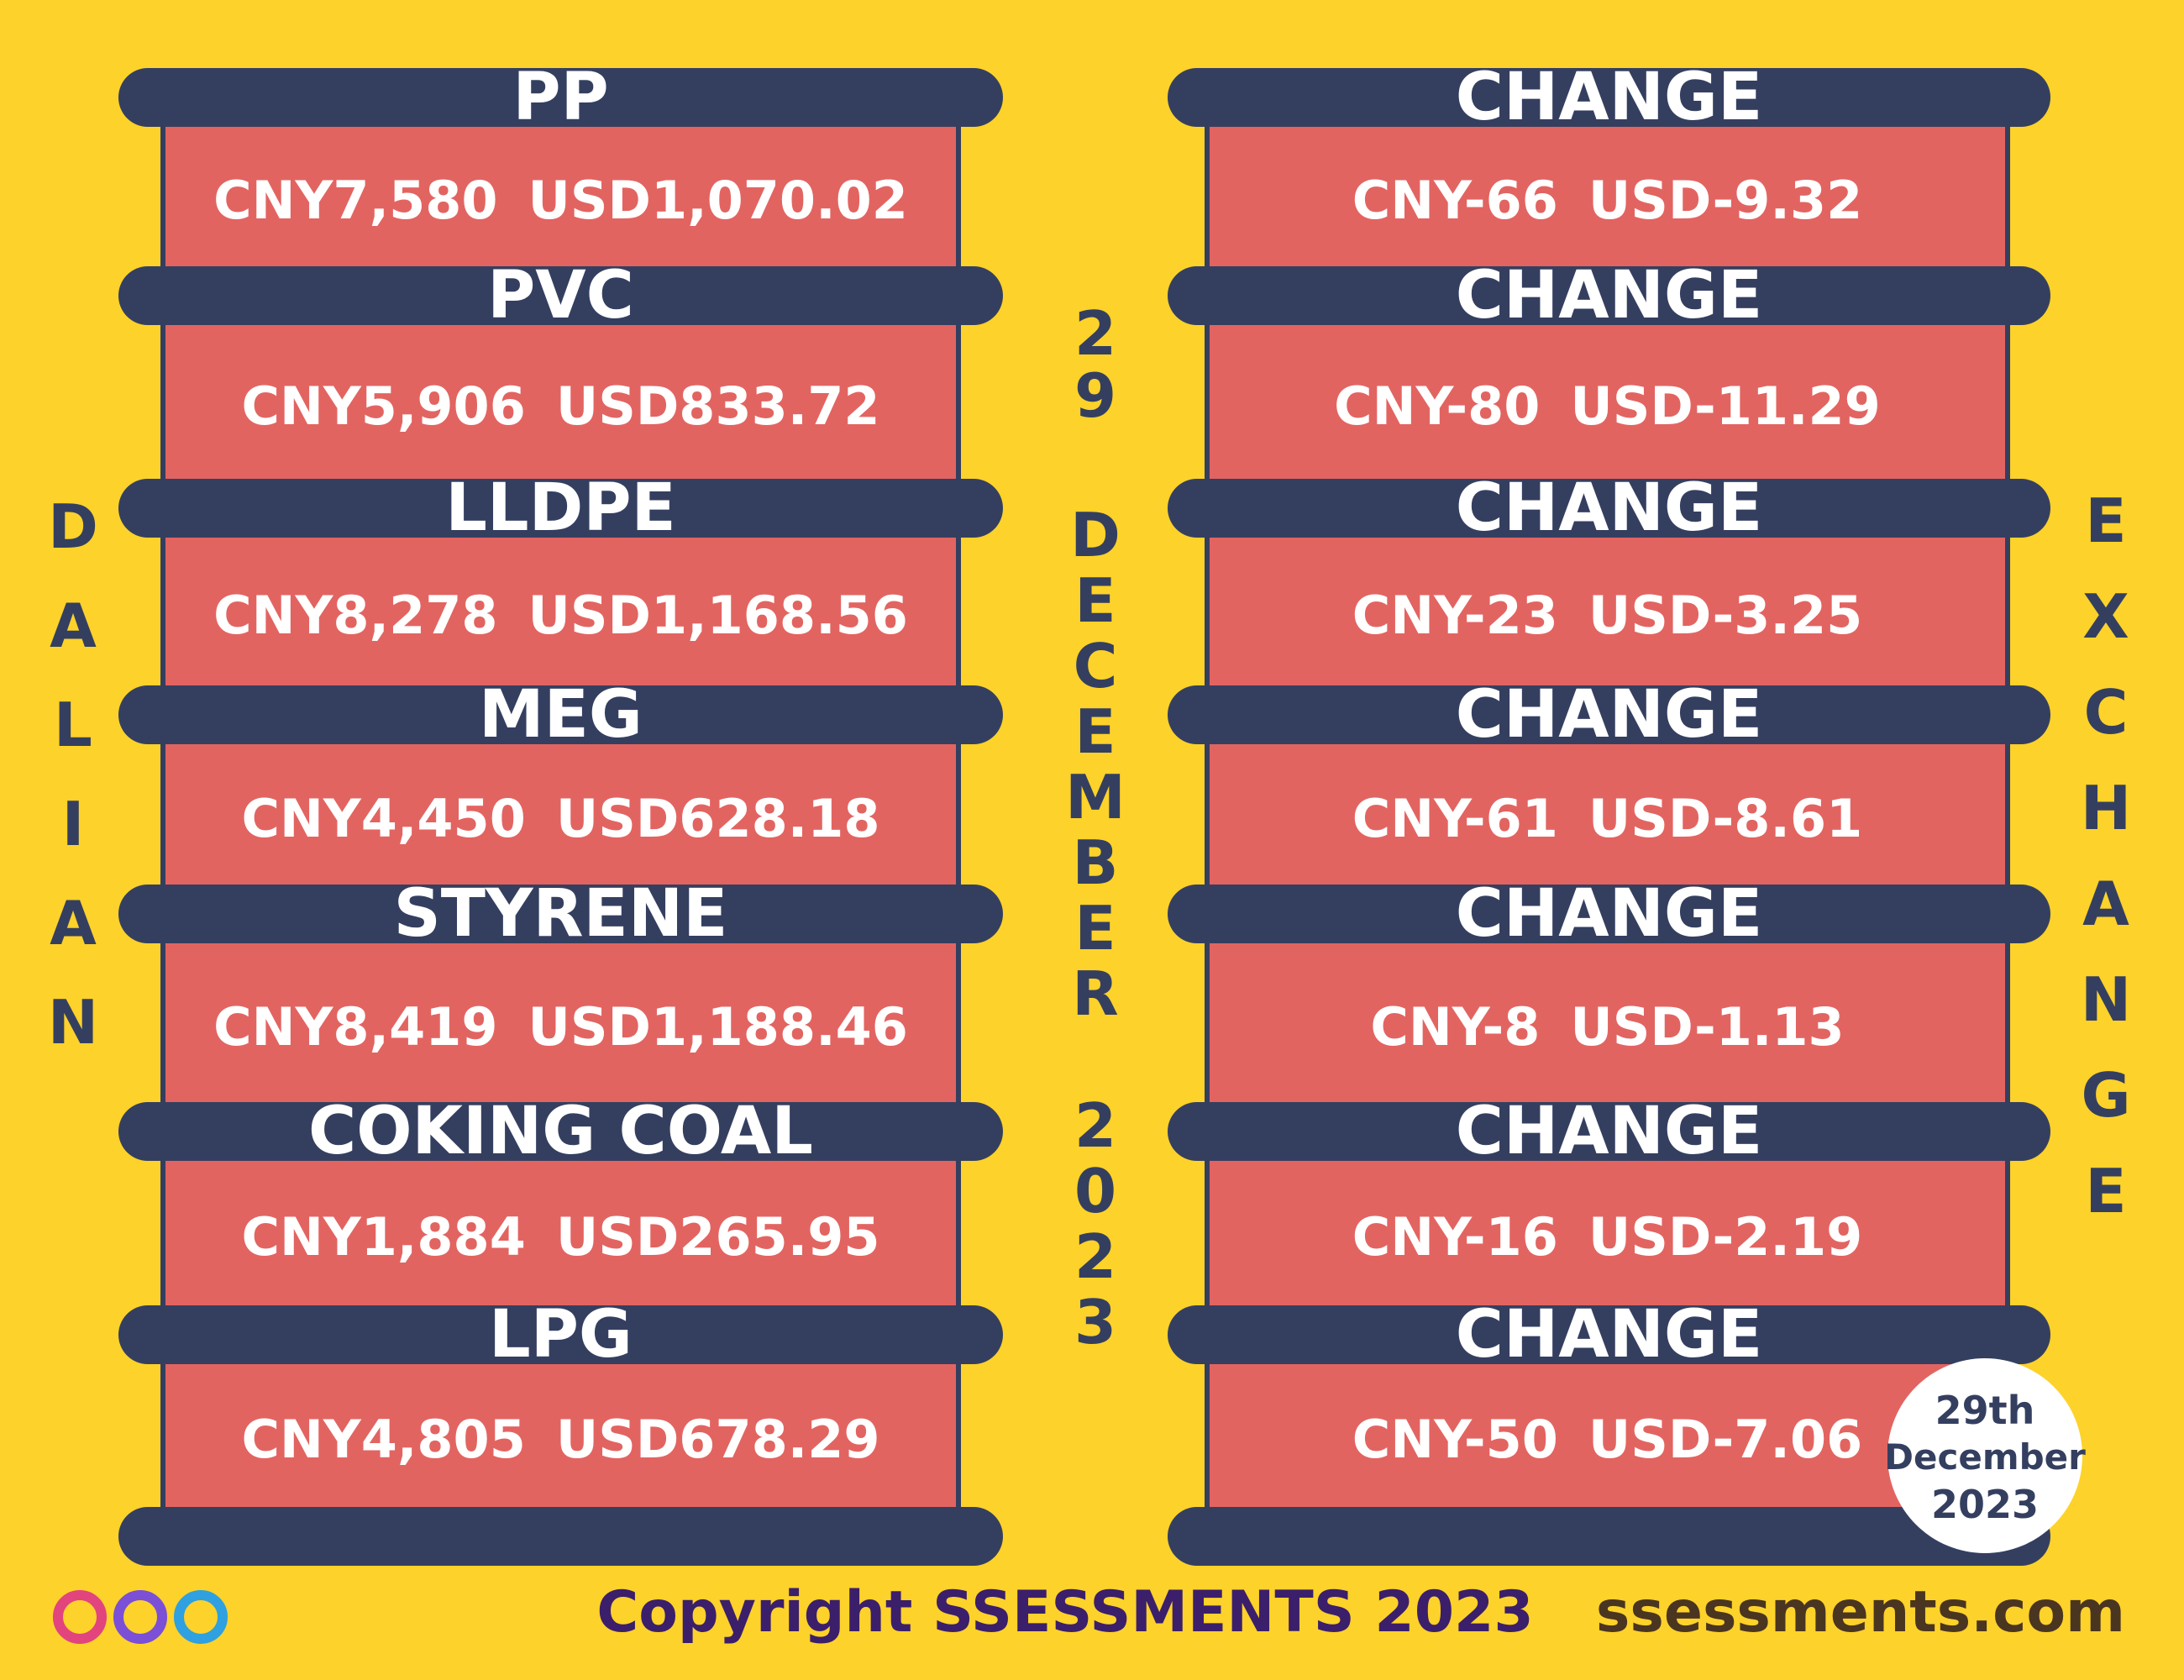  What do you see at coordinates (383, 818) in the screenshot?
I see `value: CNY4,450` at bounding box center [383, 818].